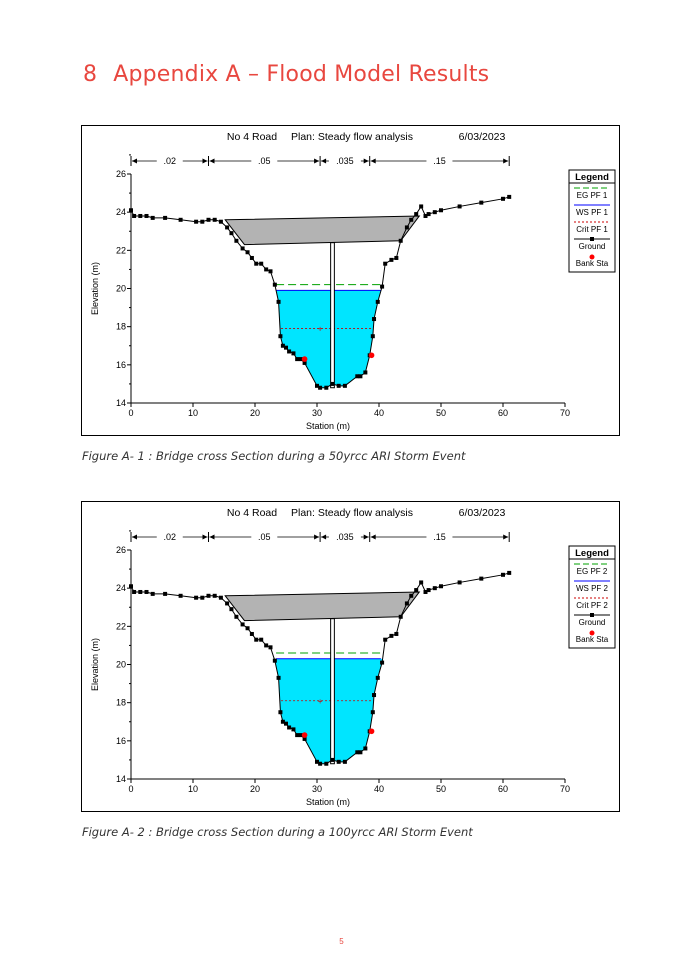 This screenshot has width=683, height=965. I want to click on y-tick-label: 22, so click(121, 626).